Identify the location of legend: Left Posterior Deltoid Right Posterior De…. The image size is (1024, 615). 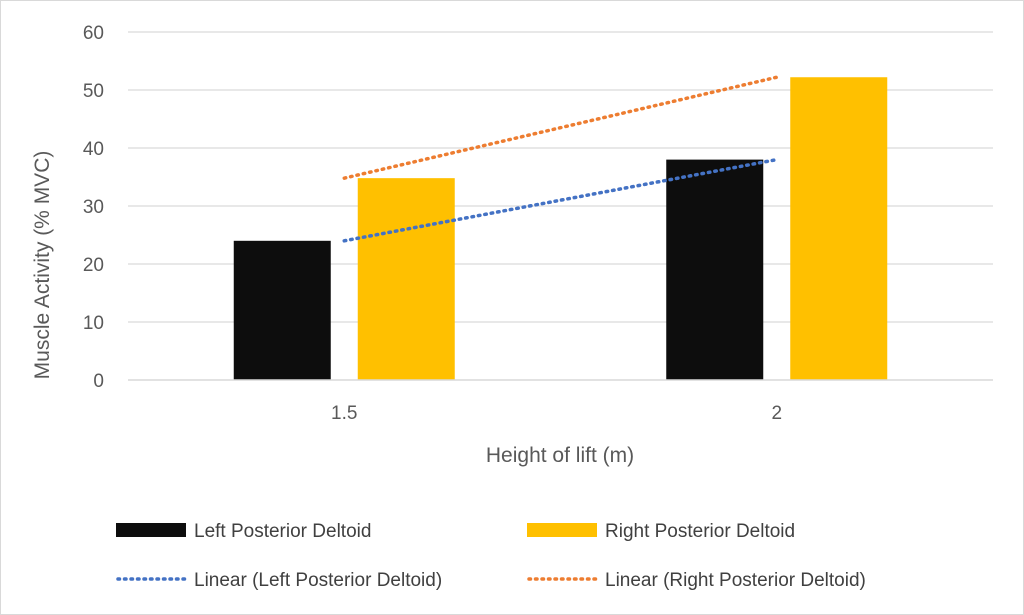
(491, 556).